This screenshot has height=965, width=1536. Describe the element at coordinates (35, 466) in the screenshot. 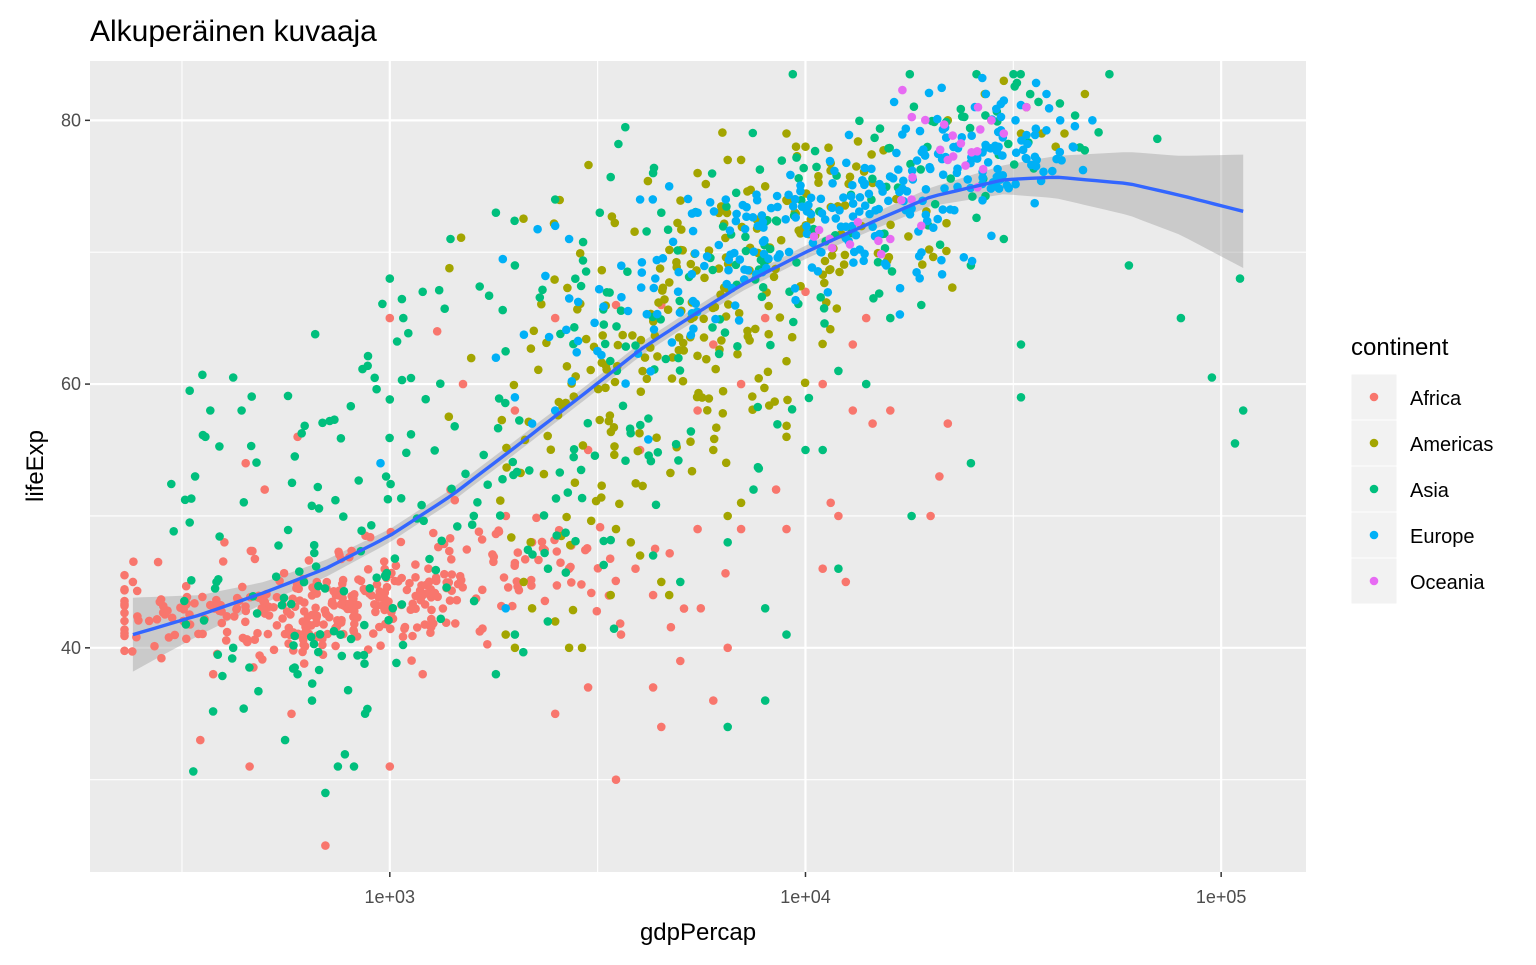

I see `y-axis-title: lifeExp` at that location.